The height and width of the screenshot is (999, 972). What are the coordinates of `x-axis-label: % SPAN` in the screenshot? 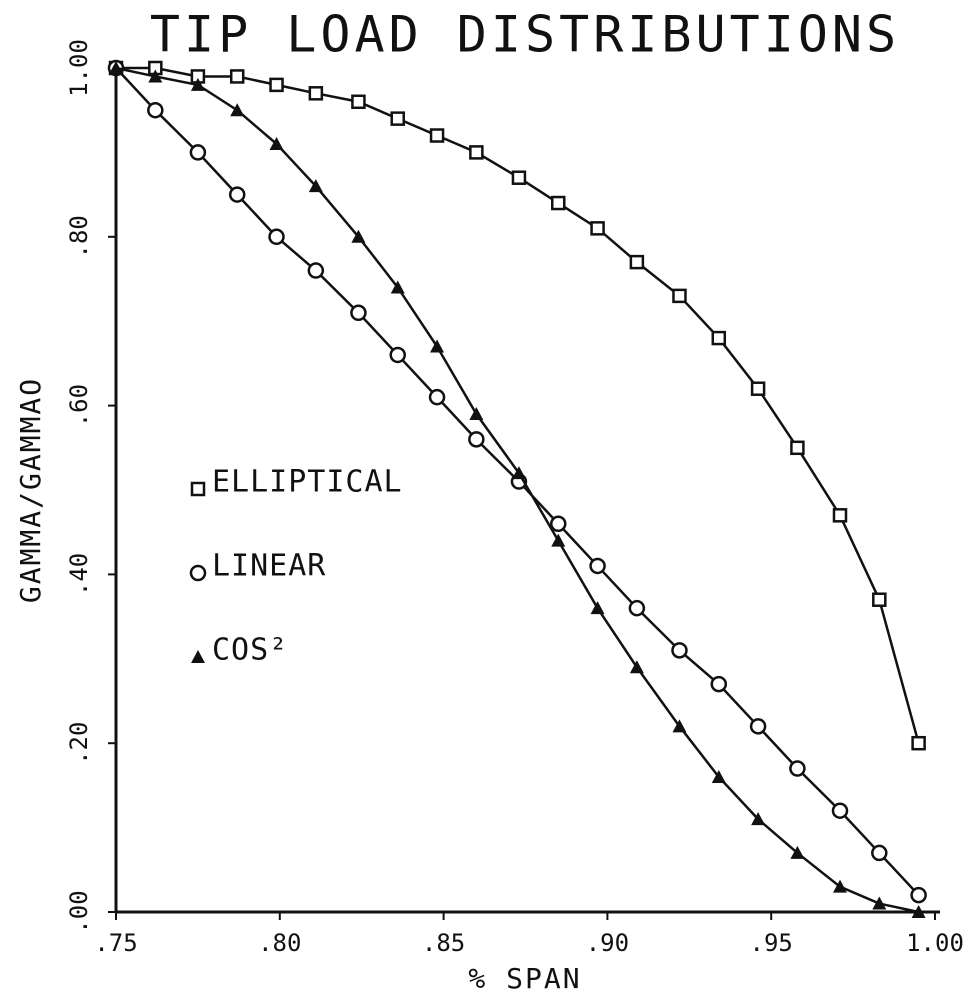 It's located at (524, 978).